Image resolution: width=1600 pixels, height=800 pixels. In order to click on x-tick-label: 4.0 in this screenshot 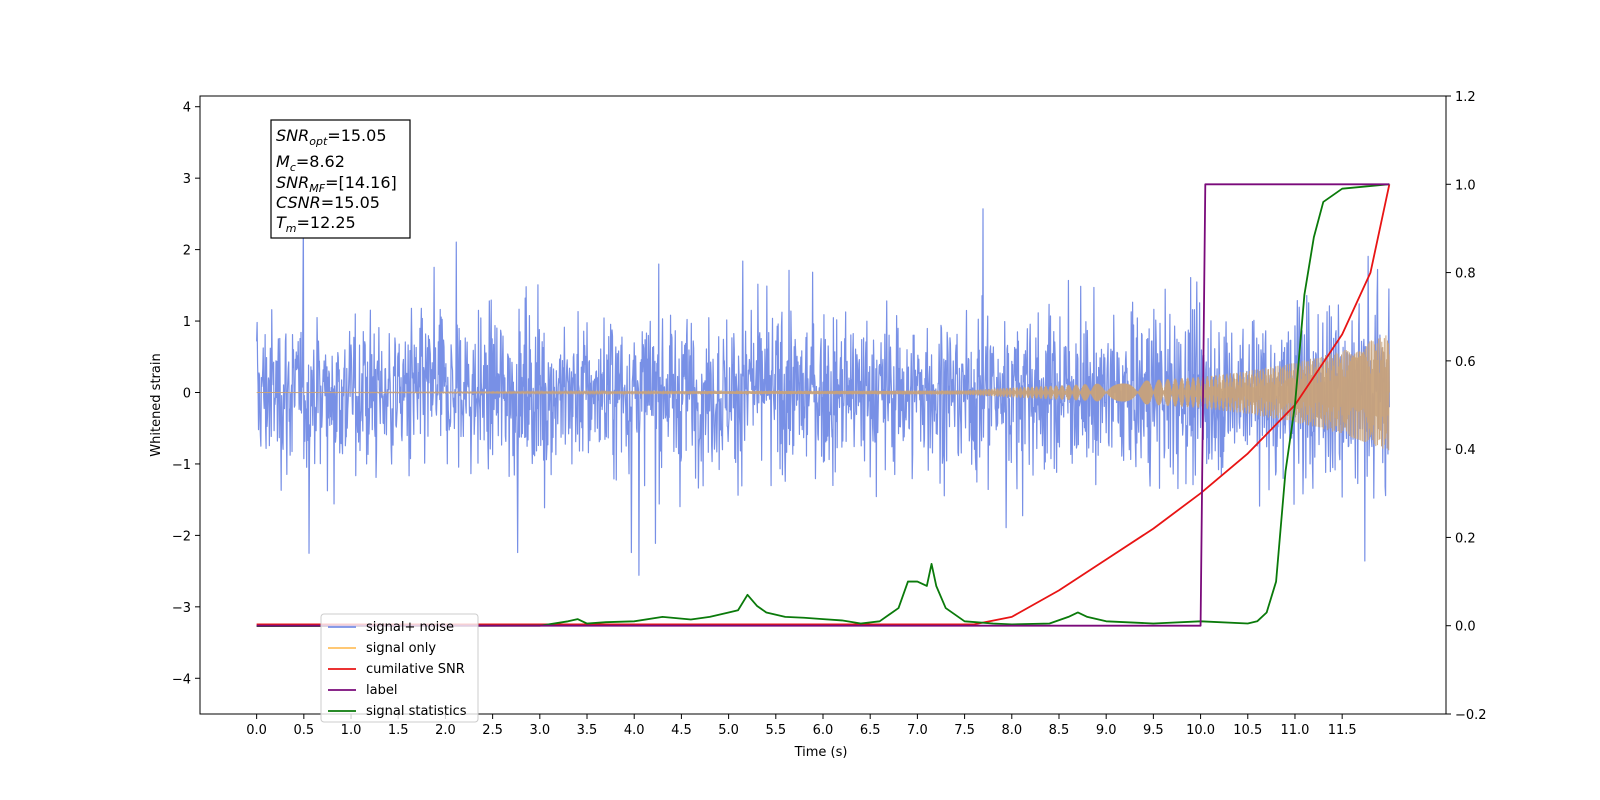, I will do `click(634, 730)`.